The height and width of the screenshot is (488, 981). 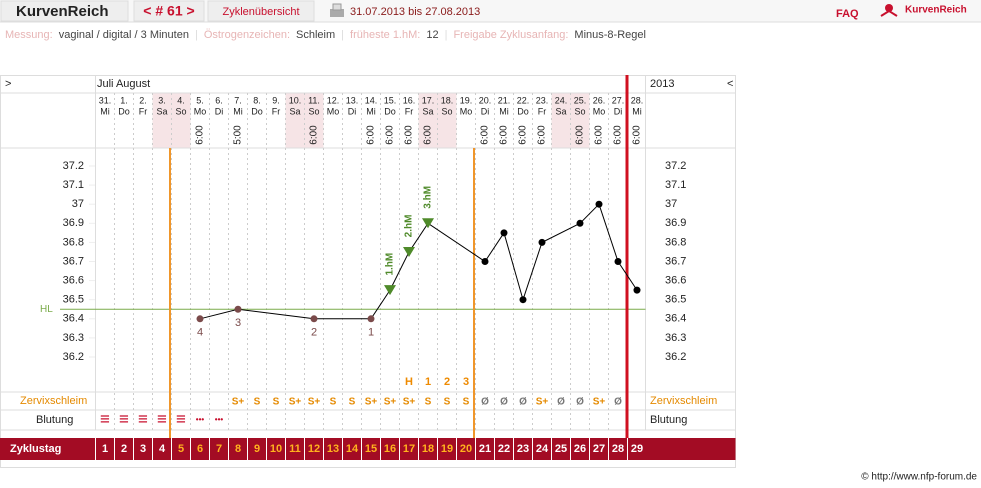 What do you see at coordinates (675, 261) in the screenshot?
I see `y-tick-label-right: 36.7` at bounding box center [675, 261].